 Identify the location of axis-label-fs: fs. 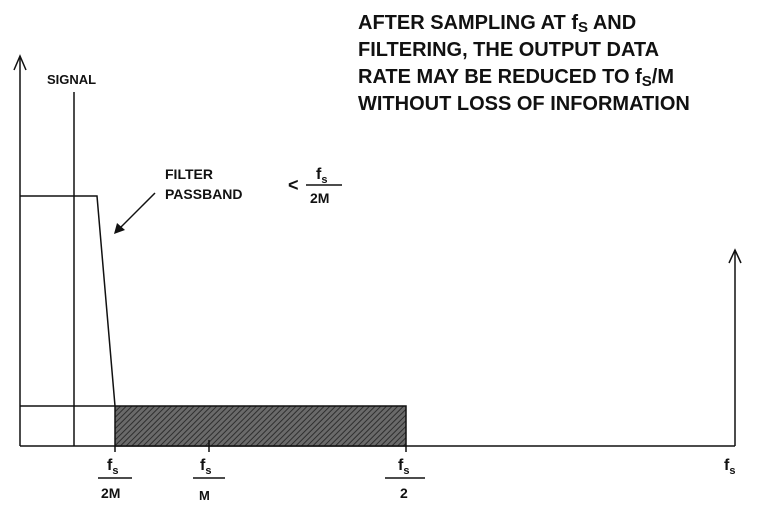
(729, 467).